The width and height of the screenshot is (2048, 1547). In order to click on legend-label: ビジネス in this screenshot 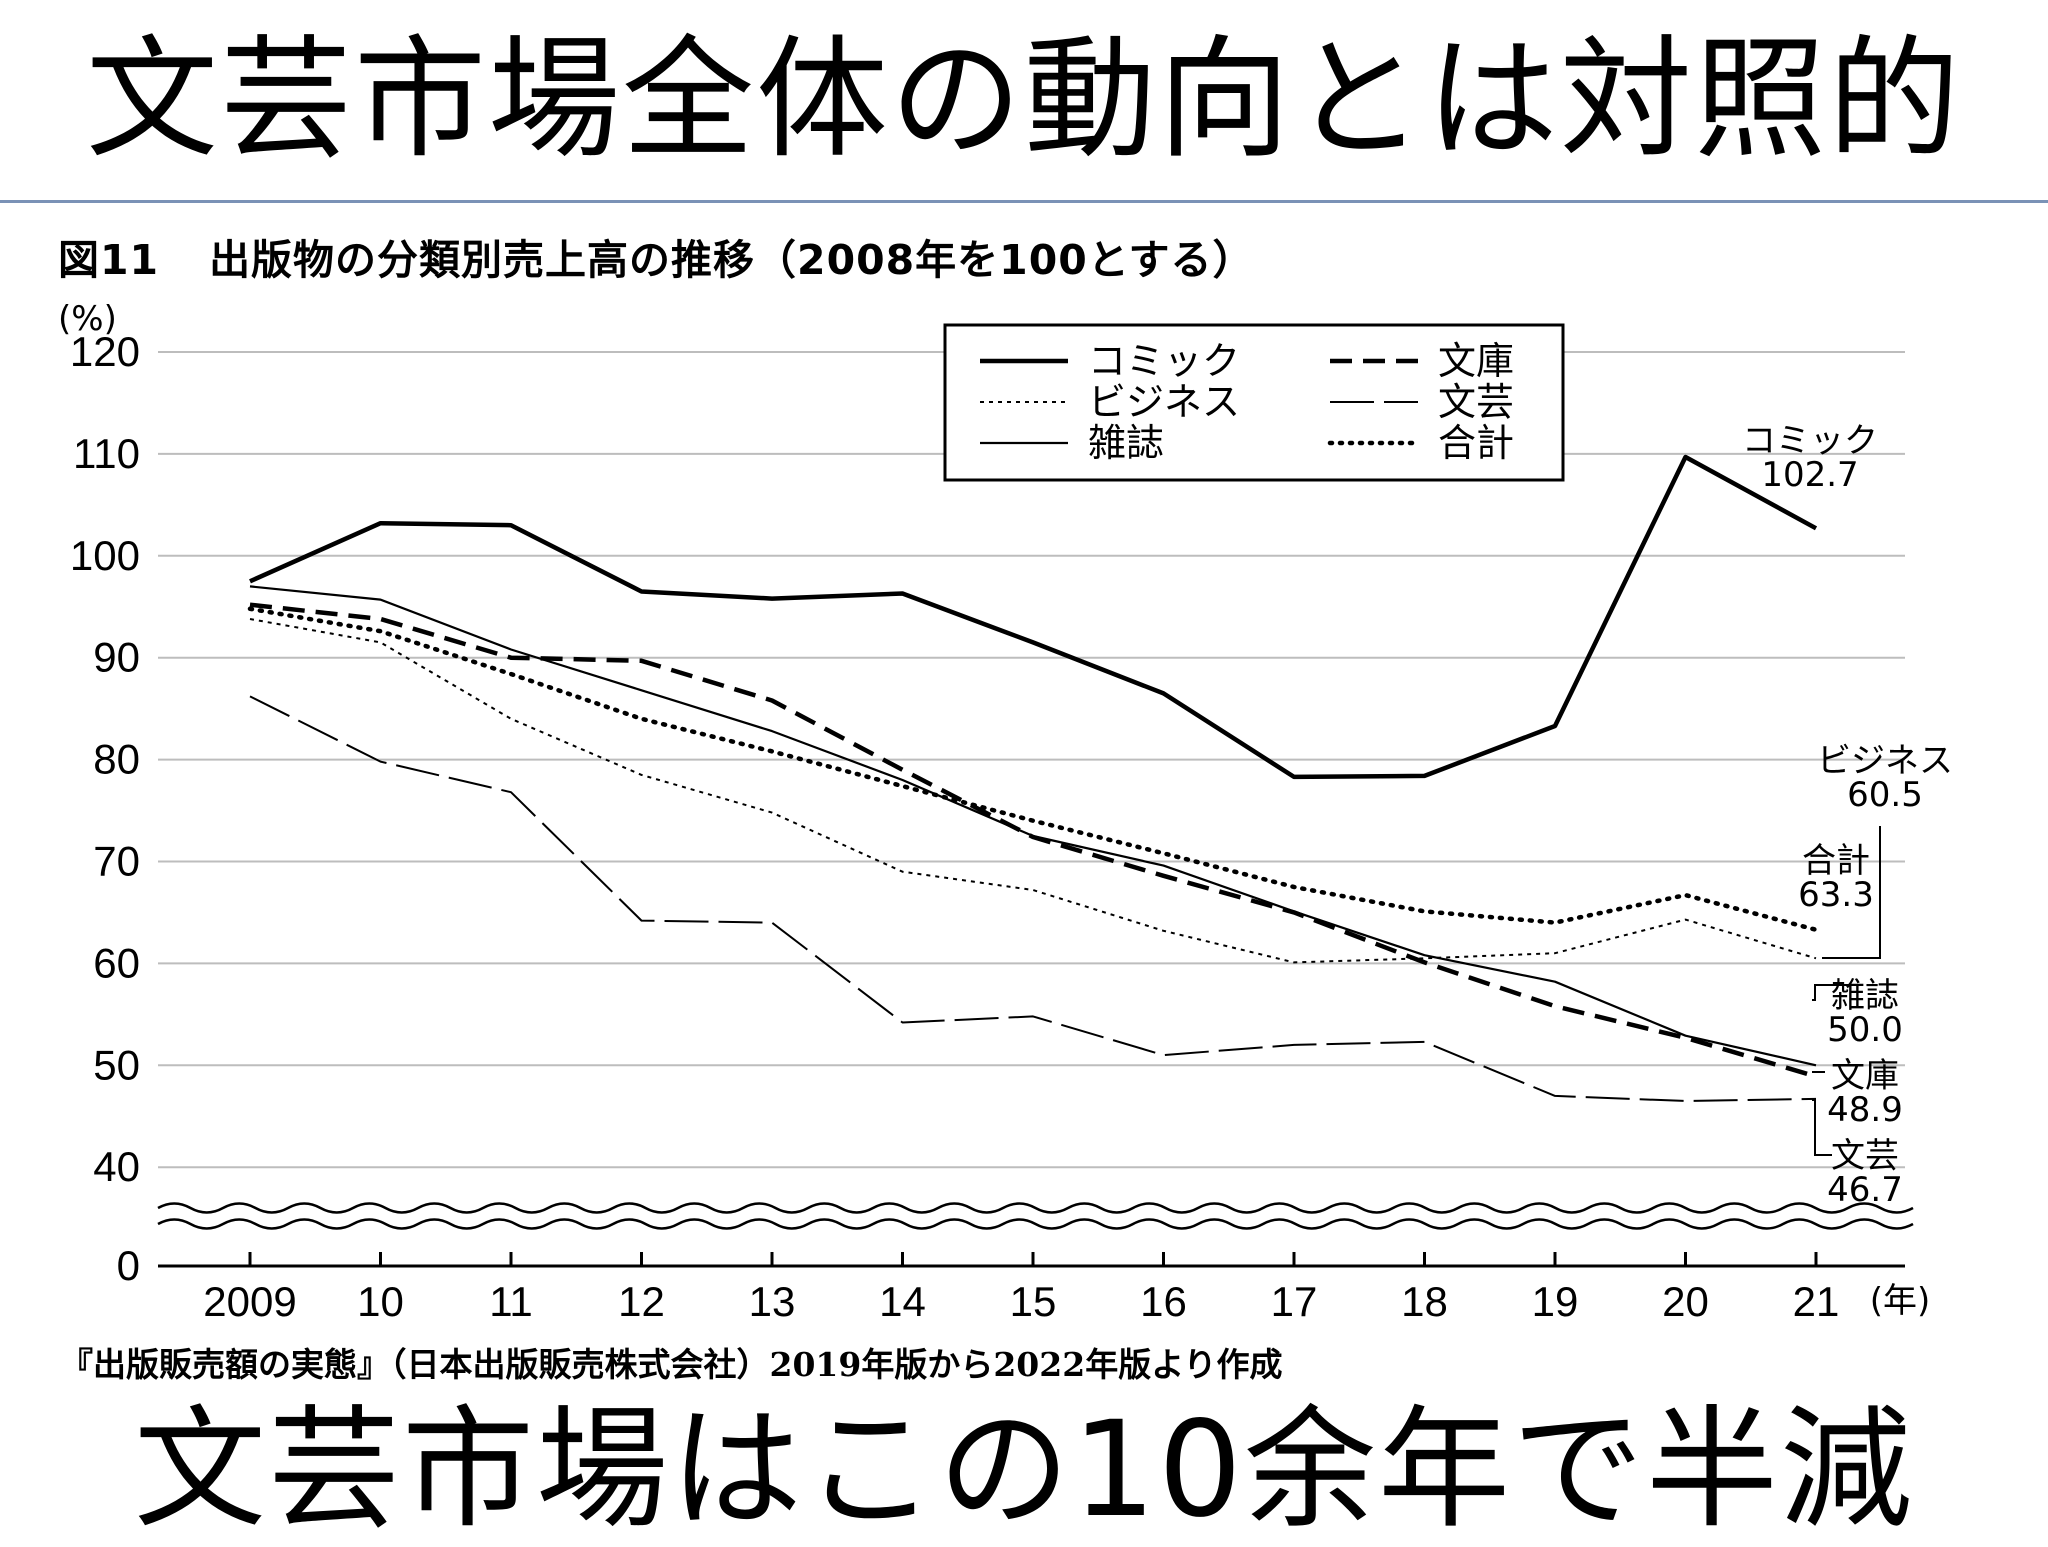, I will do `click(1164, 402)`.